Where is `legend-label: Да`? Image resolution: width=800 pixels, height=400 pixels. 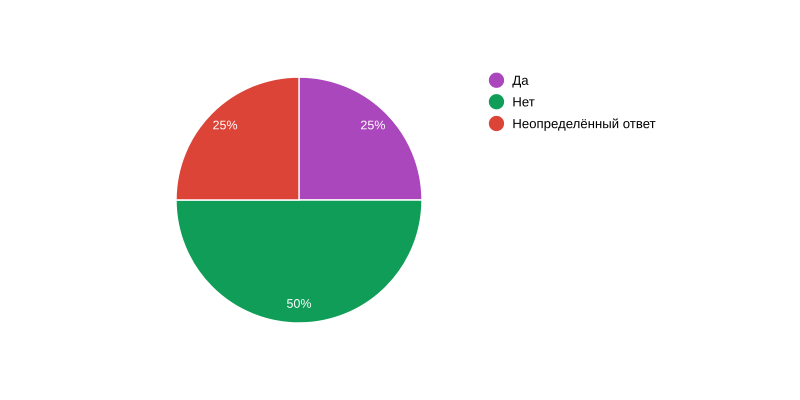 legend-label: Да is located at coordinates (520, 82).